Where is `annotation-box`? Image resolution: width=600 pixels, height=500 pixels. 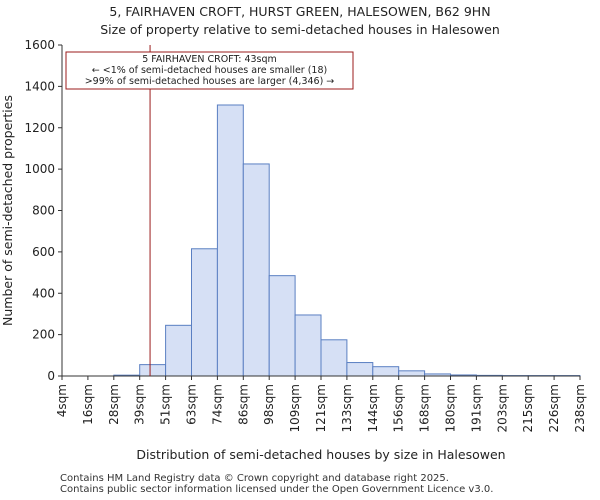 annotation-box is located at coordinates (209, 70).